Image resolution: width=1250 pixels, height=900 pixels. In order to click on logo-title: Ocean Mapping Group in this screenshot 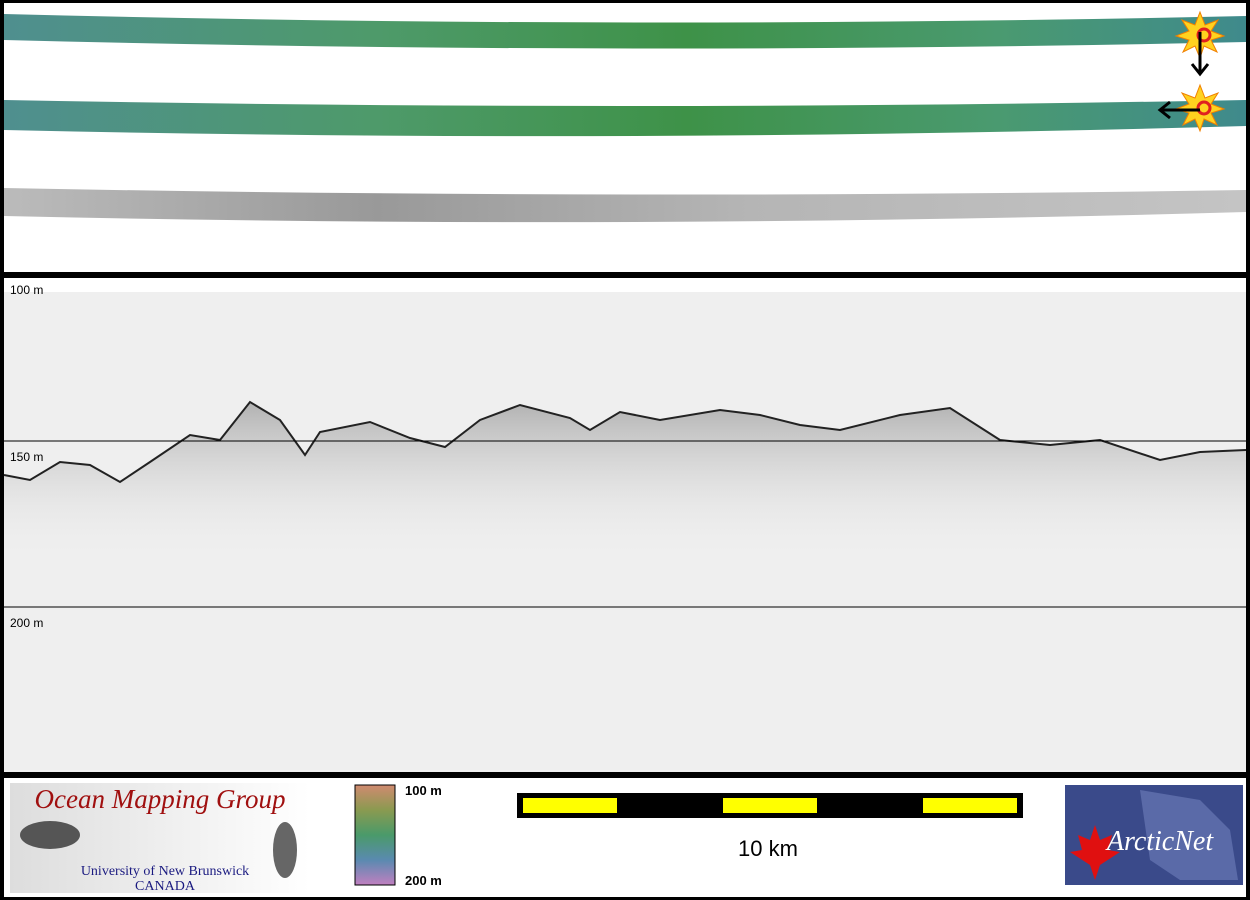, I will do `click(160, 799)`.